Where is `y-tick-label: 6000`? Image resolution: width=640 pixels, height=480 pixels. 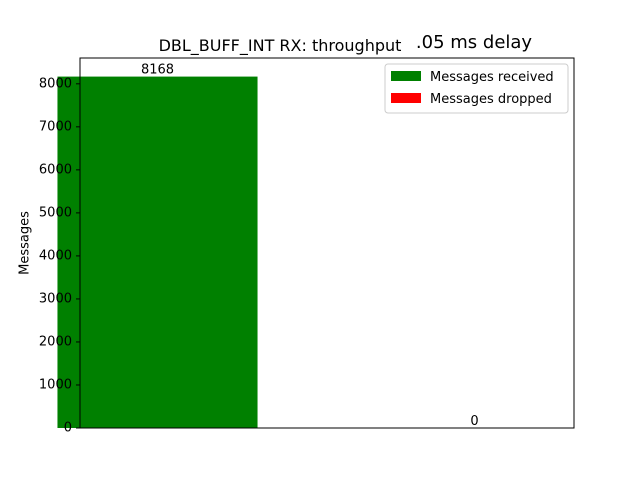 y-tick-label: 6000 is located at coordinates (55, 169).